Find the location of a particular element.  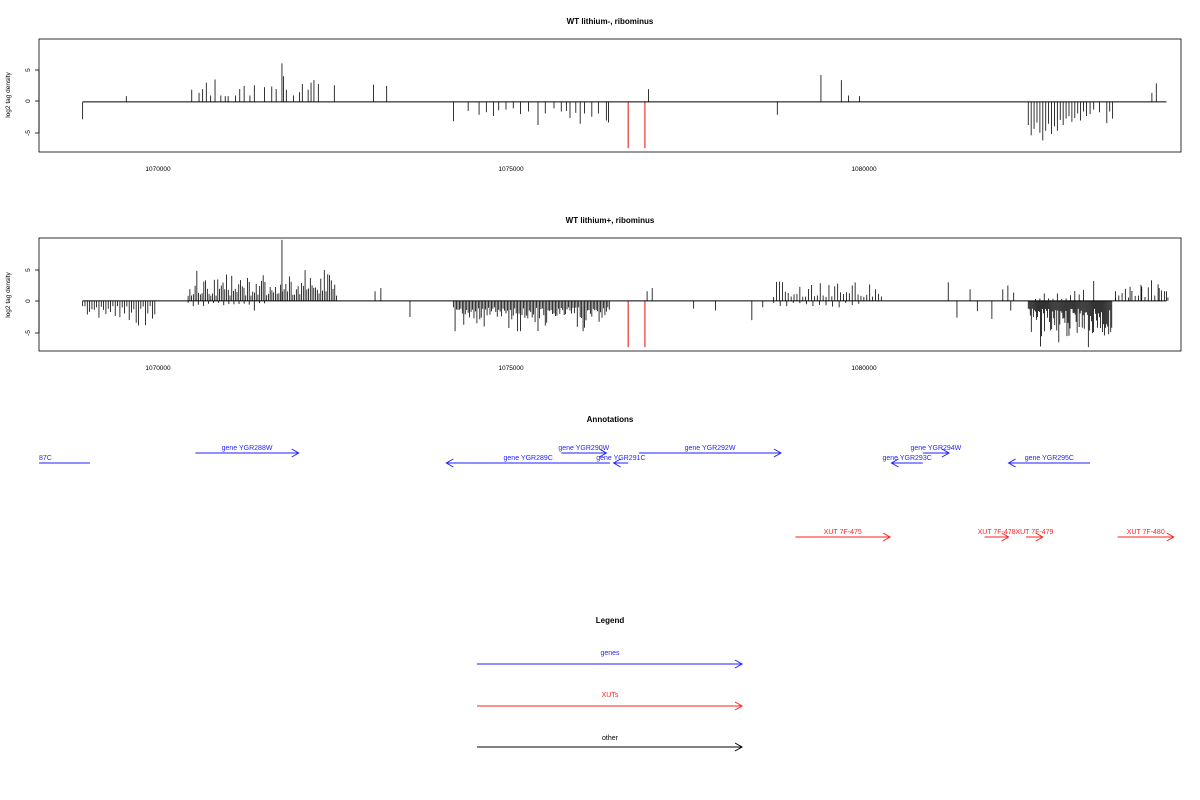

gene-feature: gene YGR288W is located at coordinates (247, 451).